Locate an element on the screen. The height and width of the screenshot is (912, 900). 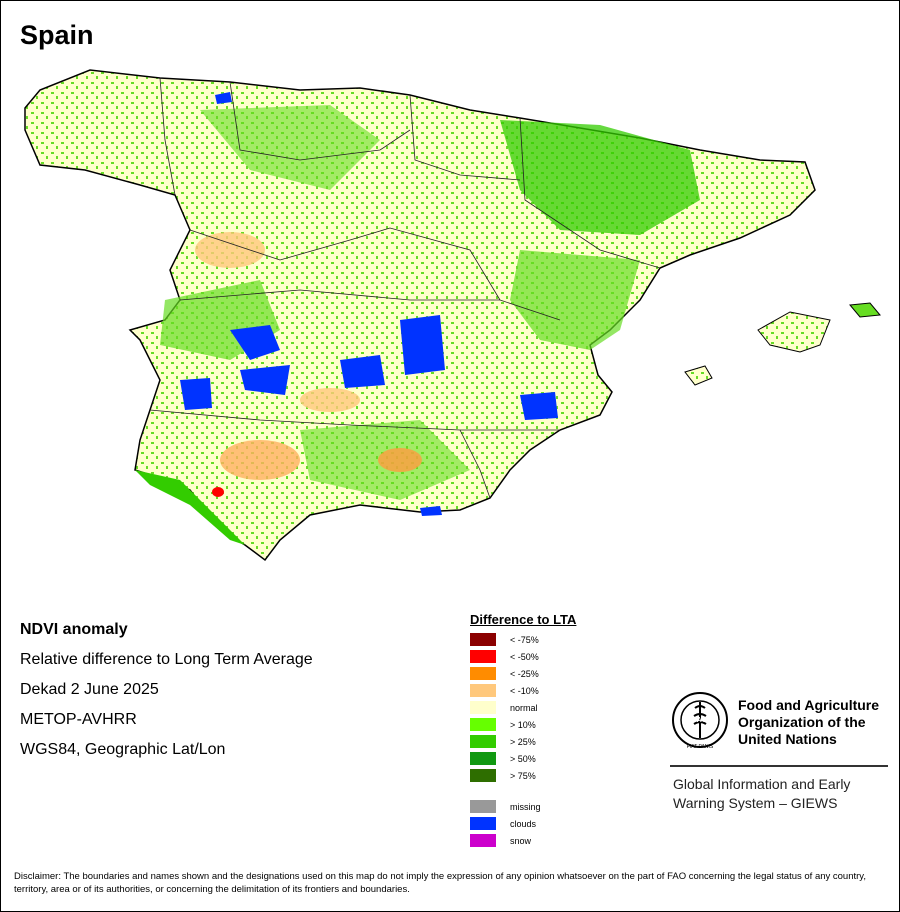
legend-label: snow is located at coordinates (521, 840).